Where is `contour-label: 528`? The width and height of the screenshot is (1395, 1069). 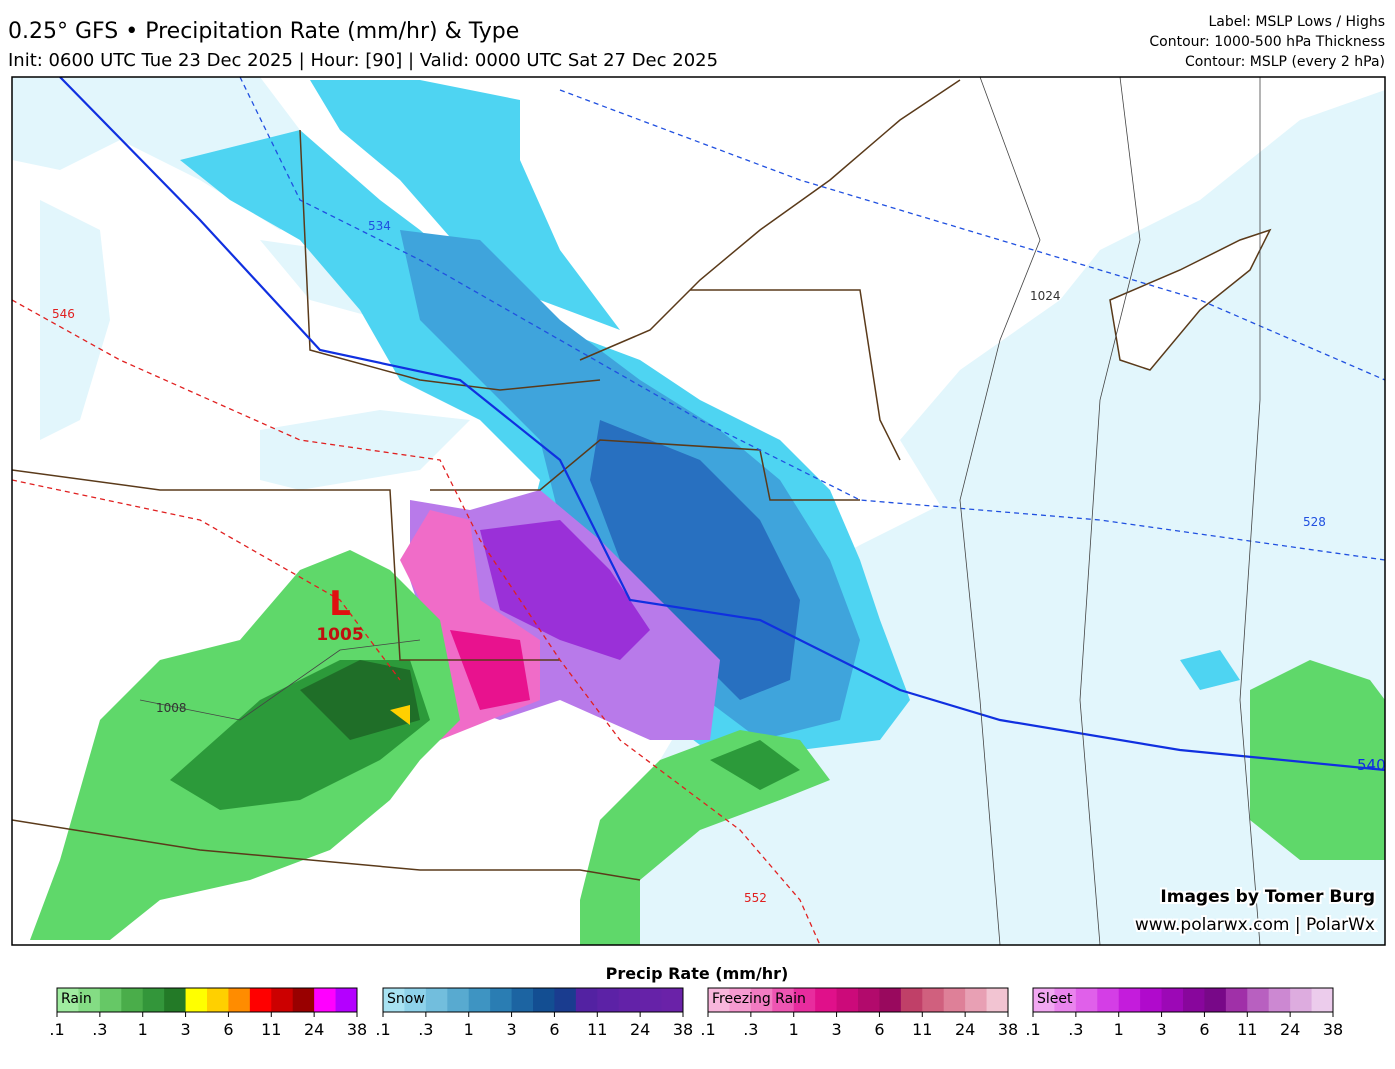 contour-label: 528 is located at coordinates (1314, 522).